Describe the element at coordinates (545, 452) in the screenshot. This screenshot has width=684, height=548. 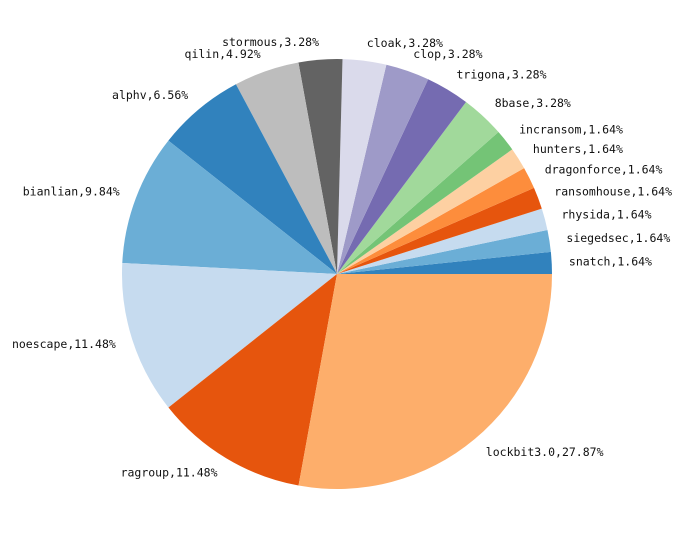
I see `slice-label-lockbit3-0: lockbit3.0,27.87%` at that location.